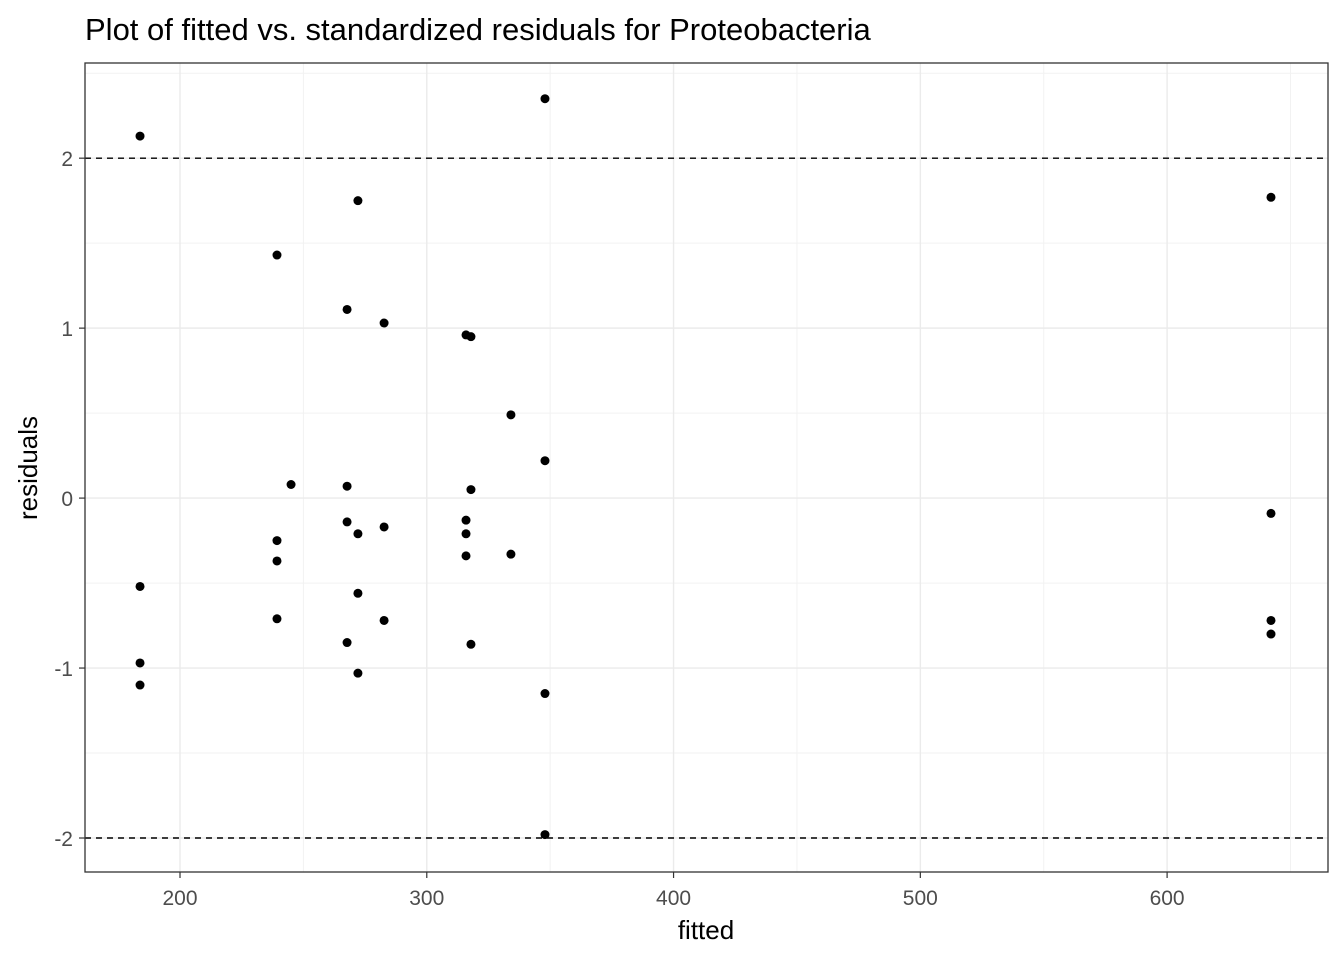 The width and height of the screenshot is (1344, 965). Describe the element at coordinates (63, 669) in the screenshot. I see `y-tick-label: -1` at that location.